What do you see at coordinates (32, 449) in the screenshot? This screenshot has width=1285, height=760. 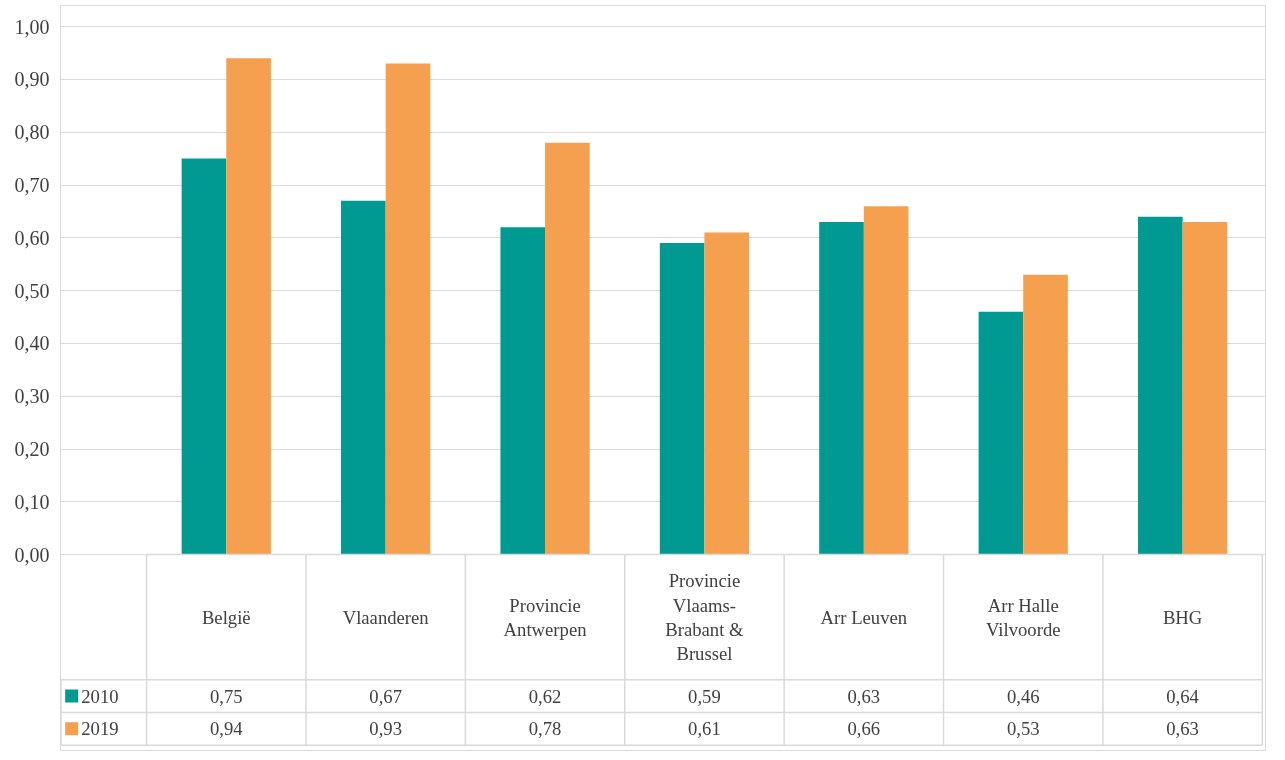 I see `y-tick-label: 0,20` at bounding box center [32, 449].